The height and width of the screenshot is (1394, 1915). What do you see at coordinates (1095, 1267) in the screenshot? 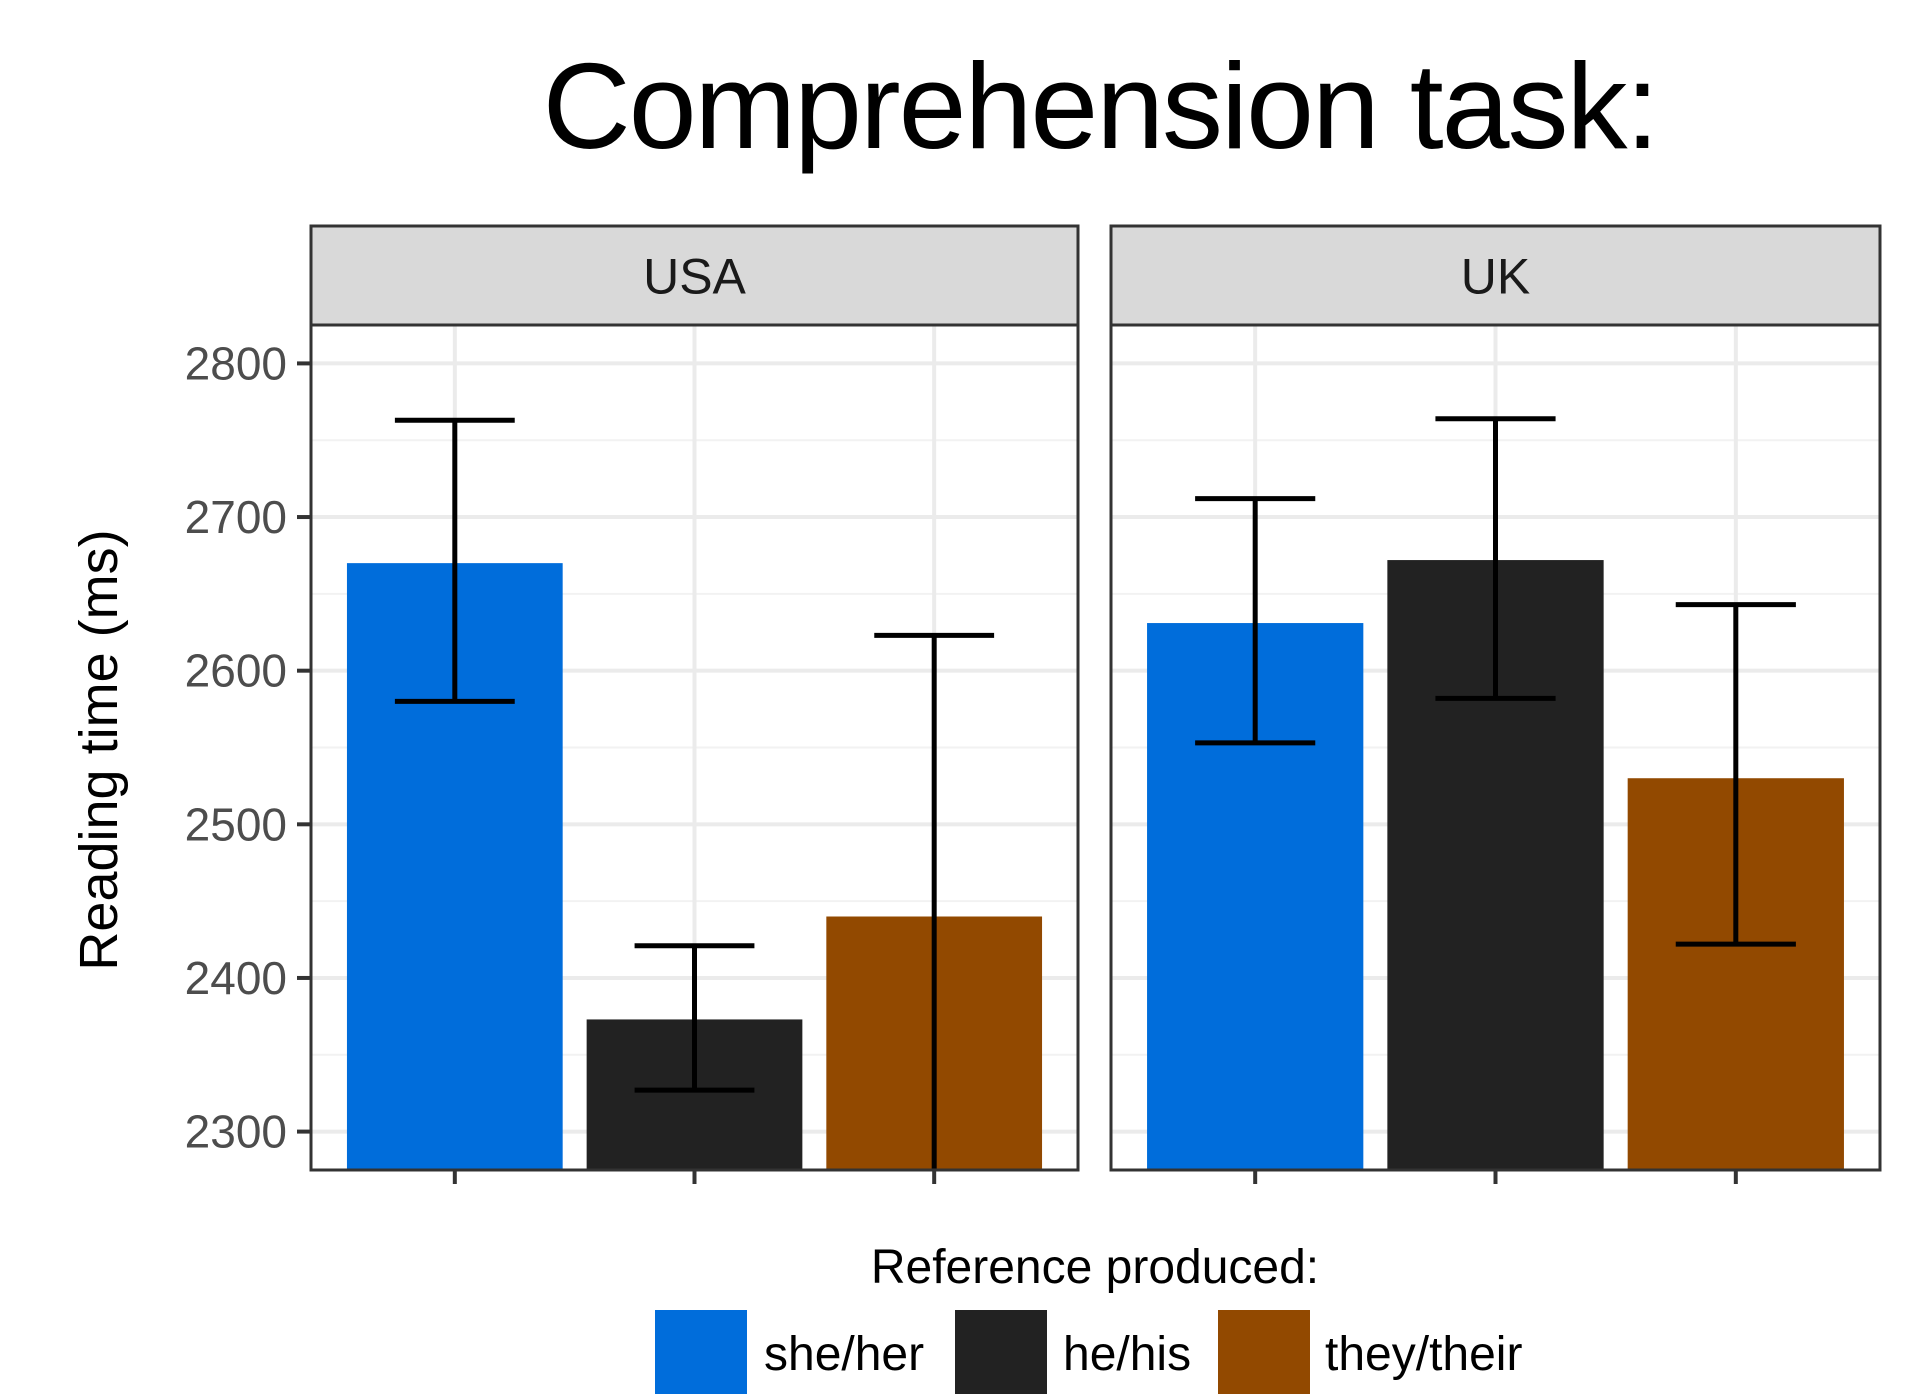
I see `legend-title: Reference produced:` at bounding box center [1095, 1267].